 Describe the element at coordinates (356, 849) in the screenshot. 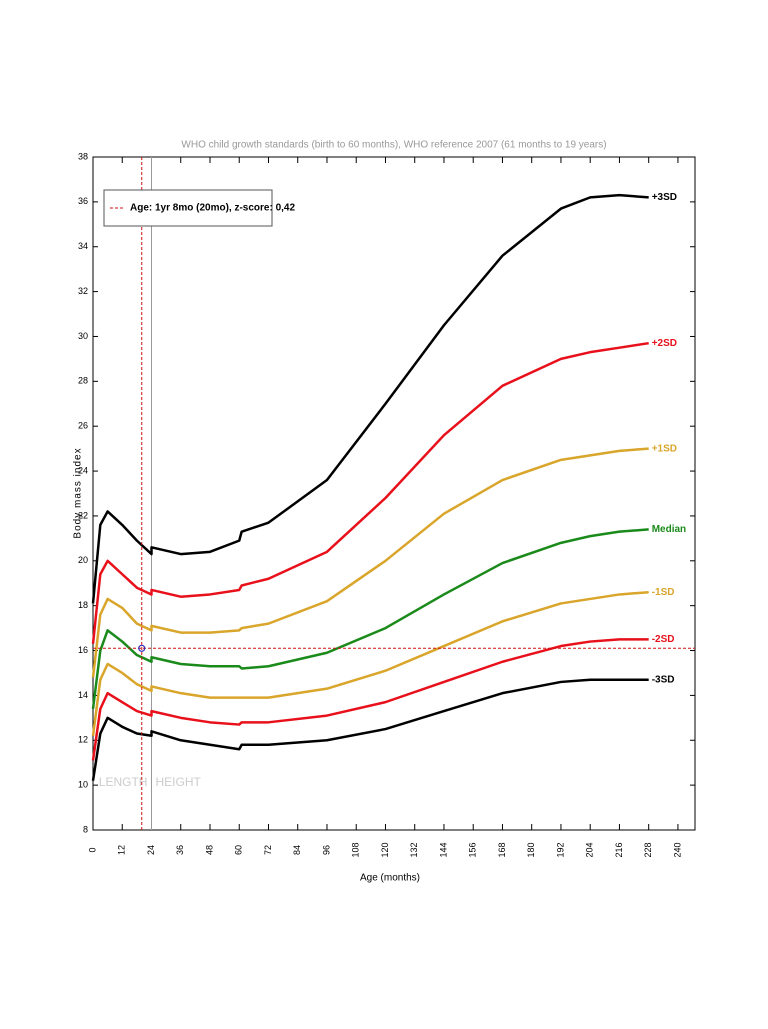

I see `x-tick-label: 108` at that location.